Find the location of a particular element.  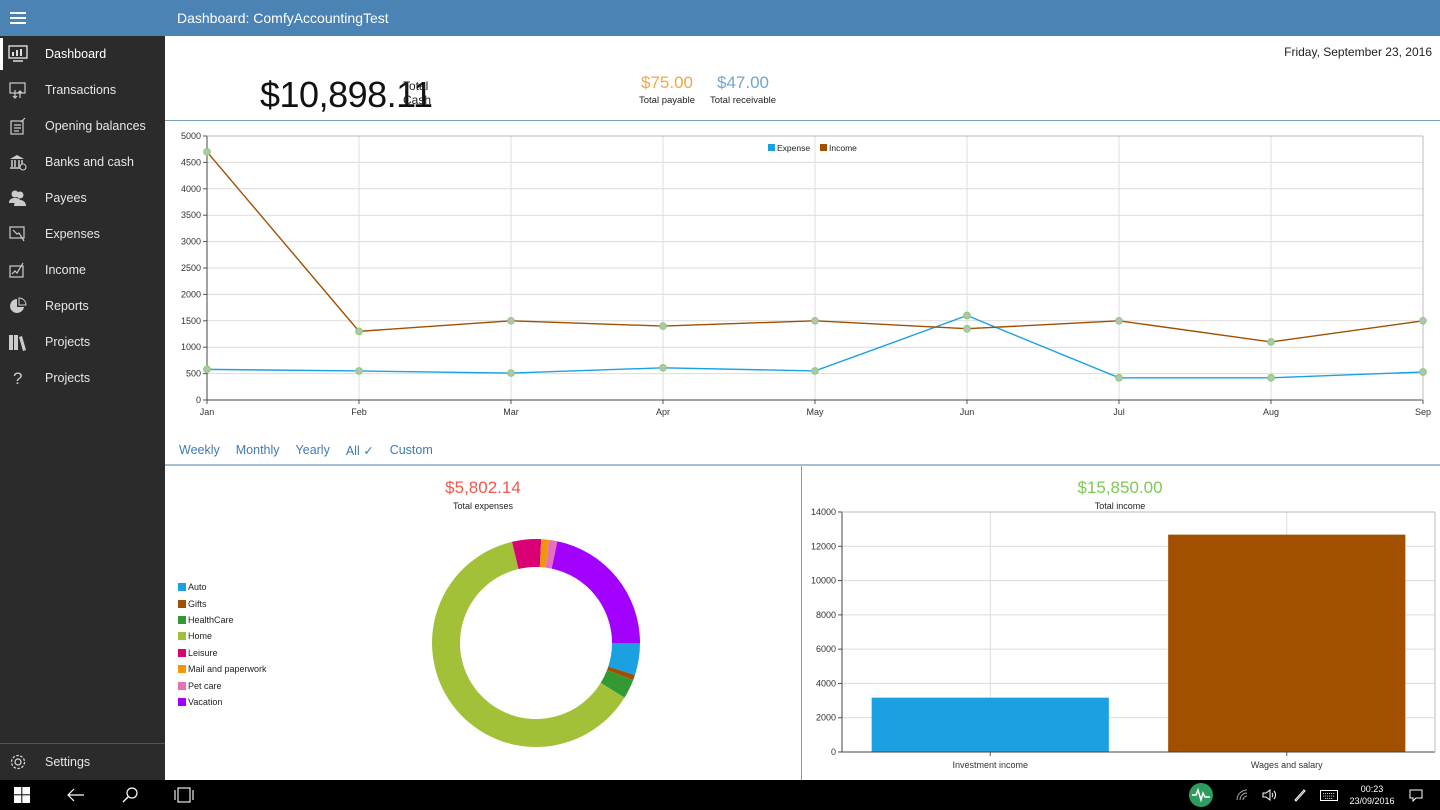

donut-slice-leisure is located at coordinates (527, 554).